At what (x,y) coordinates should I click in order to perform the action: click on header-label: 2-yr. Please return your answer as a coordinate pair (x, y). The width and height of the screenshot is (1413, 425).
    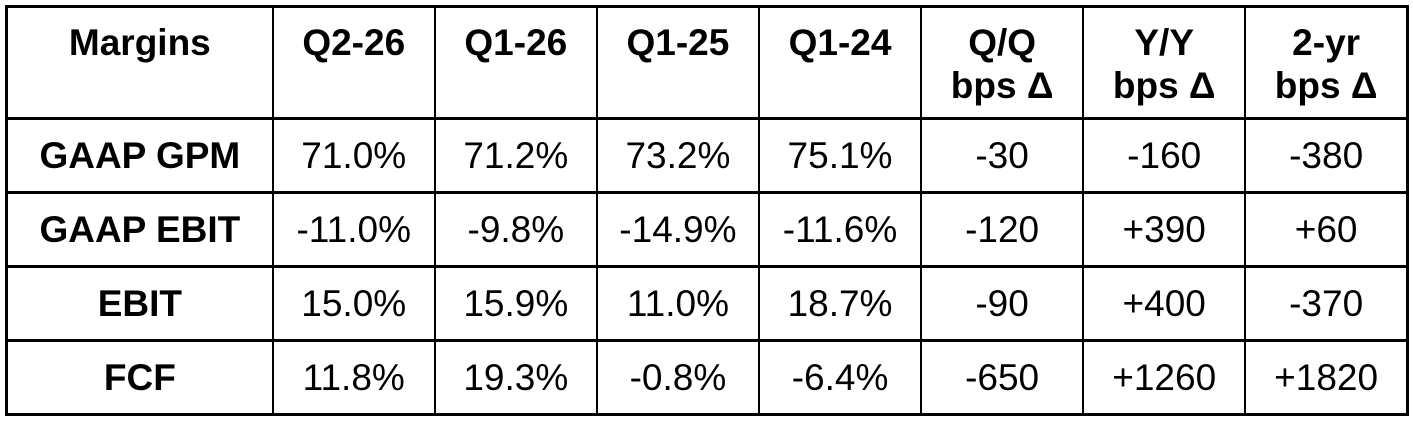
    Looking at the image, I should click on (1326, 42).